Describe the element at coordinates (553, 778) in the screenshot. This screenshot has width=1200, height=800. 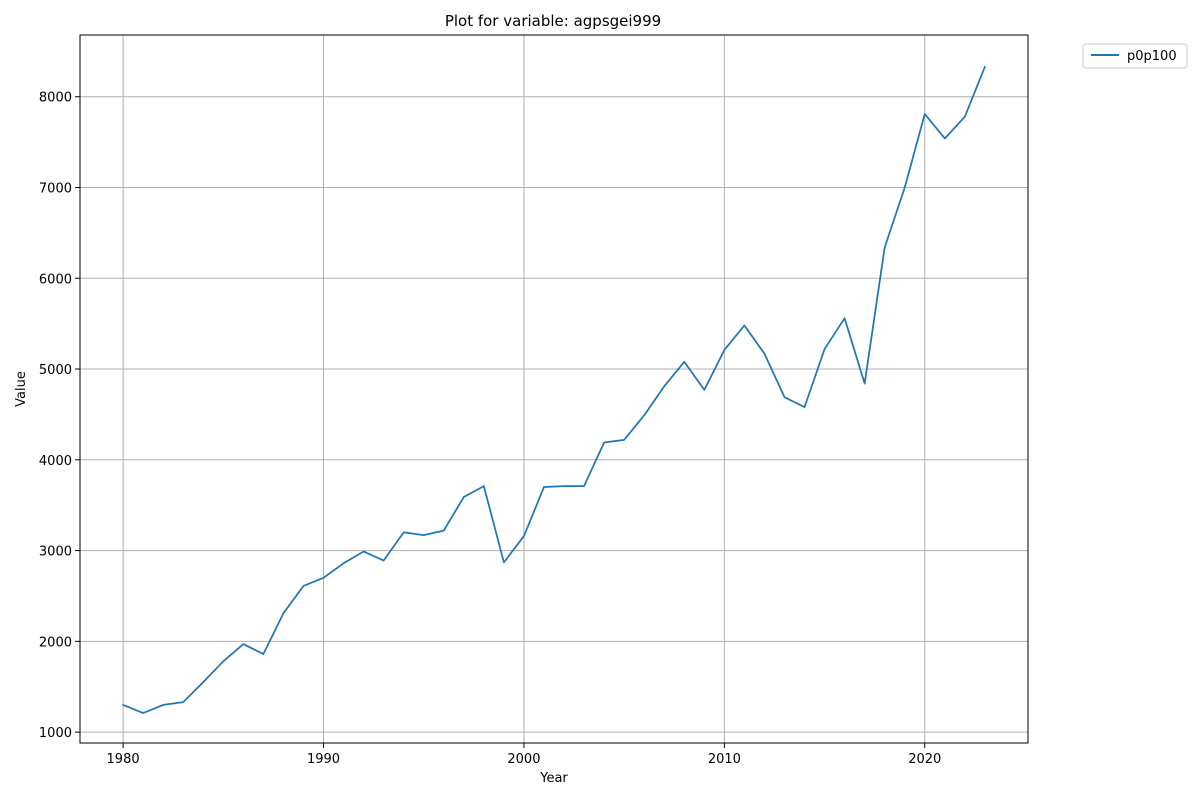
I see `x-axis-title: Year` at that location.